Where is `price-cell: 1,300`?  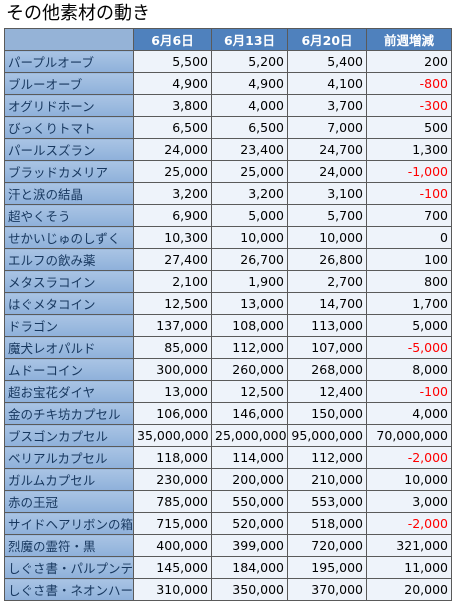 price-cell: 1,300 is located at coordinates (409, 149).